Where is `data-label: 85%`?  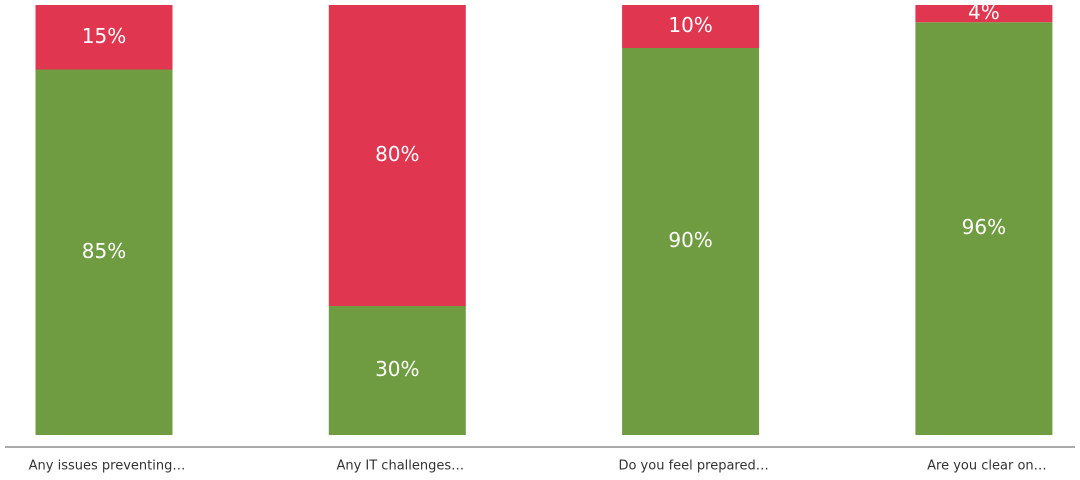
data-label: 85% is located at coordinates (104, 251).